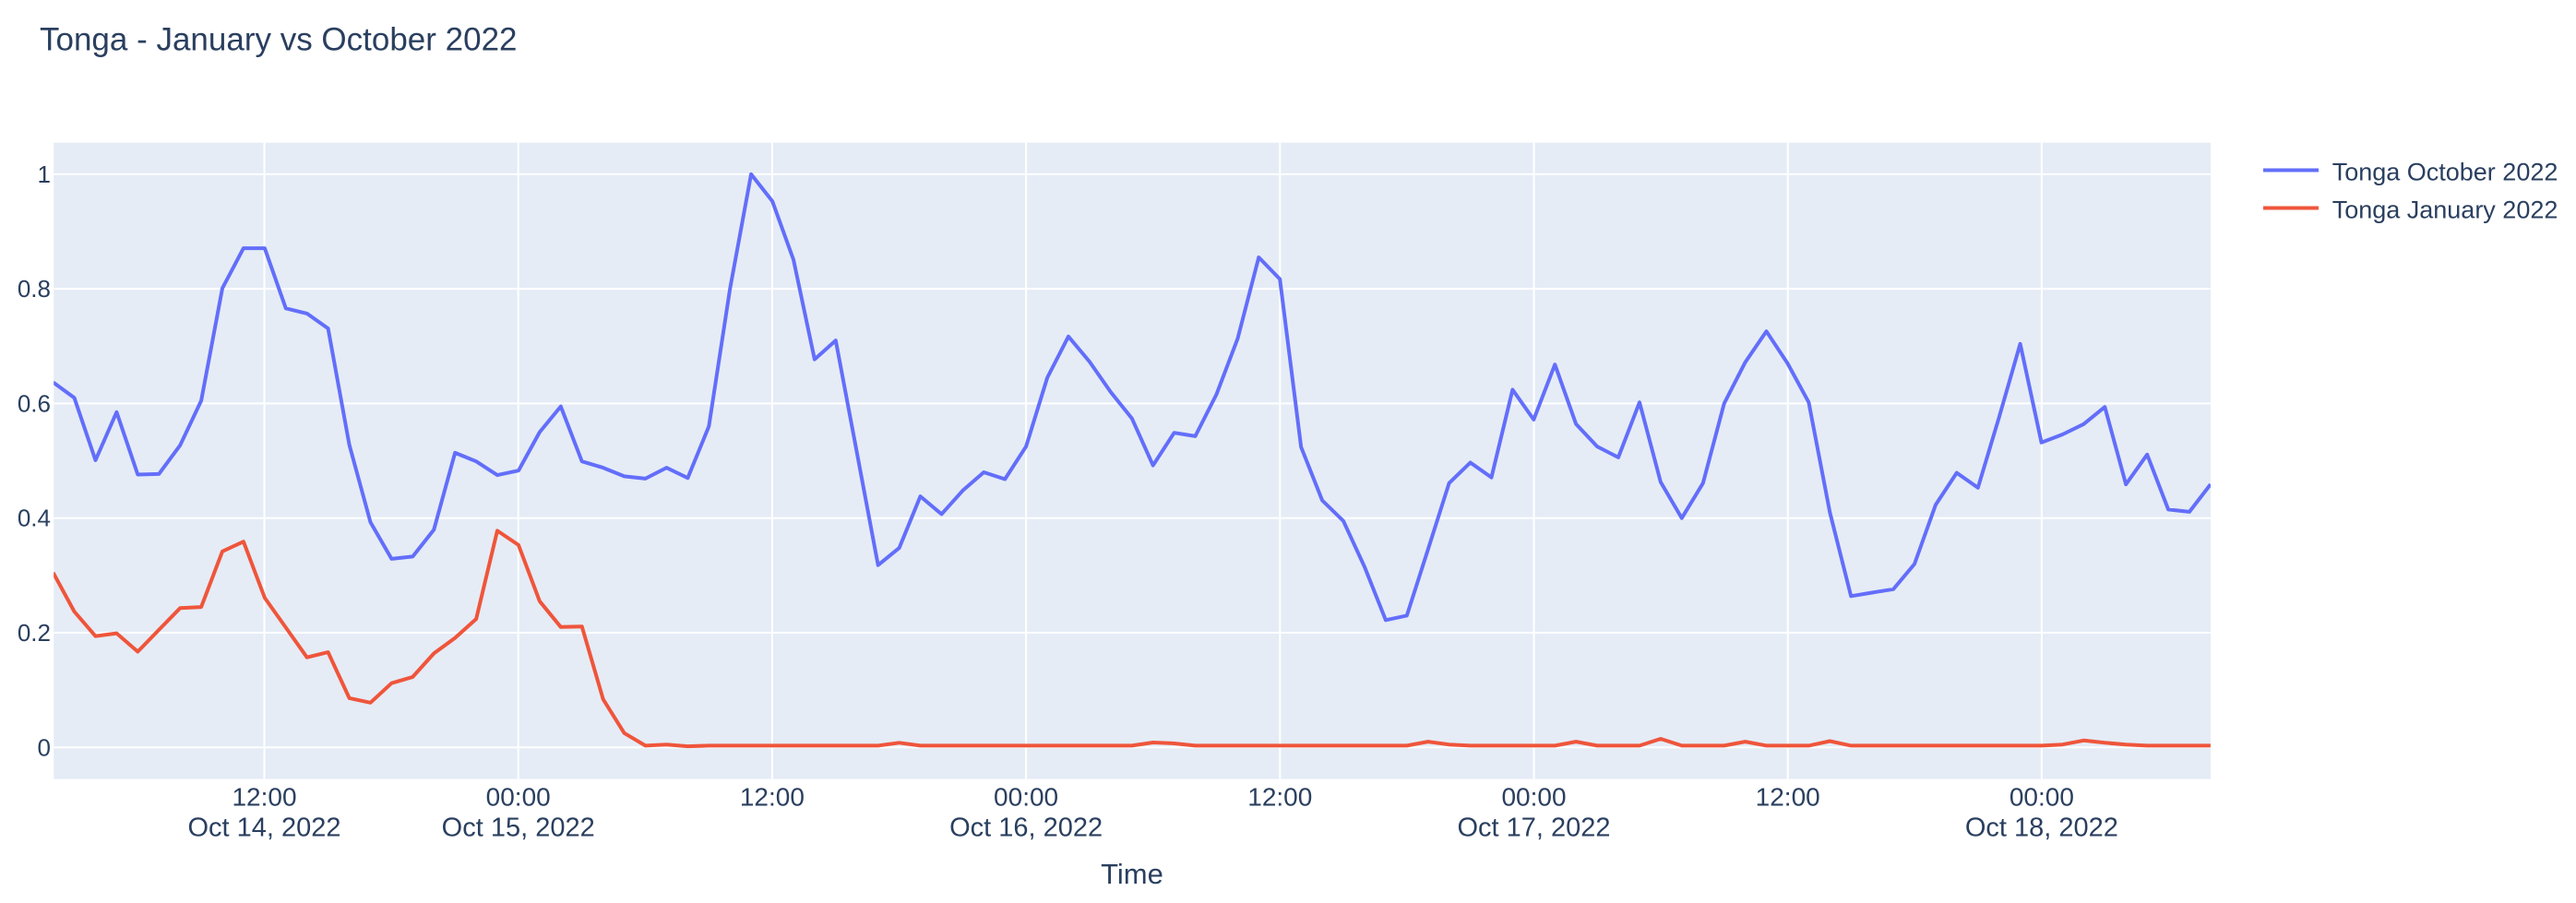 The height and width of the screenshot is (903, 2576). Describe the element at coordinates (35, 518) in the screenshot. I see `svg-text: 0.4` at that location.